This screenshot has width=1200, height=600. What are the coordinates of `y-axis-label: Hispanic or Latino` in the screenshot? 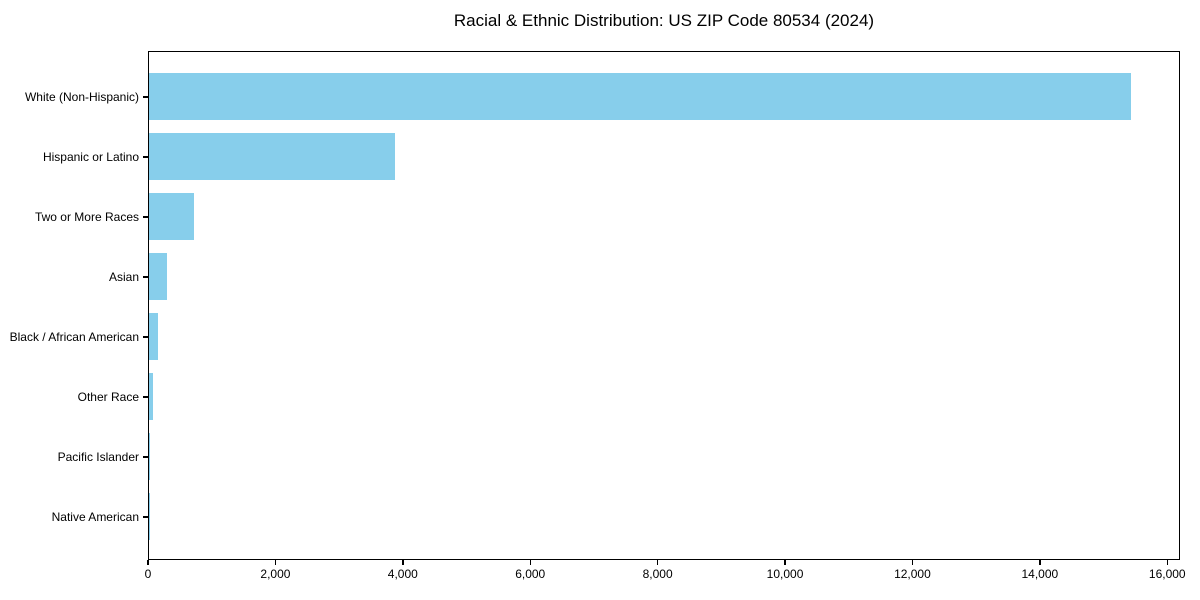 It's located at (90, 157).